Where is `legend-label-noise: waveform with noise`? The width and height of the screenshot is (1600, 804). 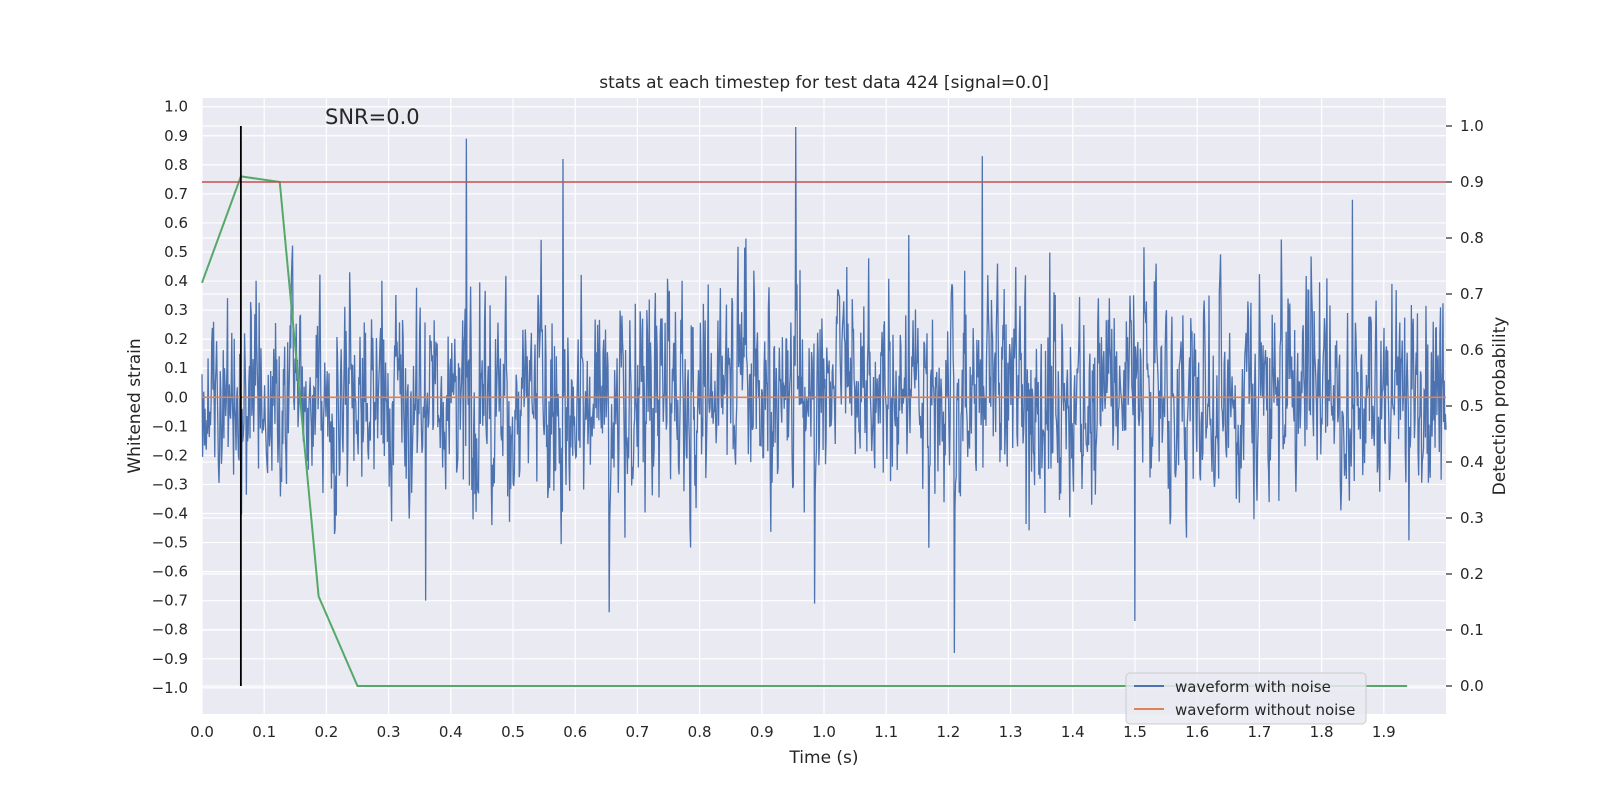
legend-label-noise: waveform with noise is located at coordinates (1253, 687).